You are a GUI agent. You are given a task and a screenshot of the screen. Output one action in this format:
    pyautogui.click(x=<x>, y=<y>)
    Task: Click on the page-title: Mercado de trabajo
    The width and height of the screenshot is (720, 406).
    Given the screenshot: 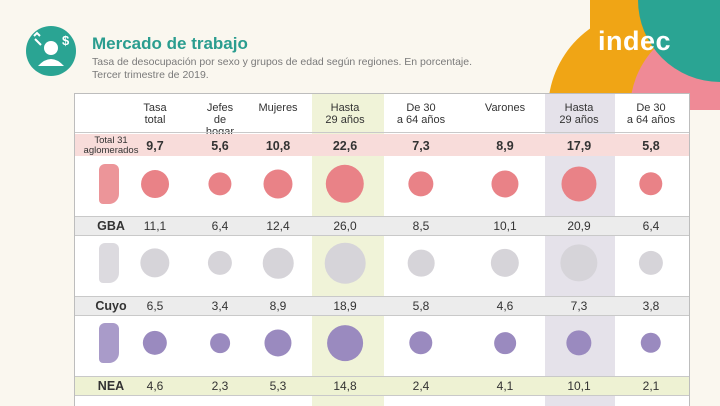 What is the action you would take?
    pyautogui.click(x=170, y=43)
    